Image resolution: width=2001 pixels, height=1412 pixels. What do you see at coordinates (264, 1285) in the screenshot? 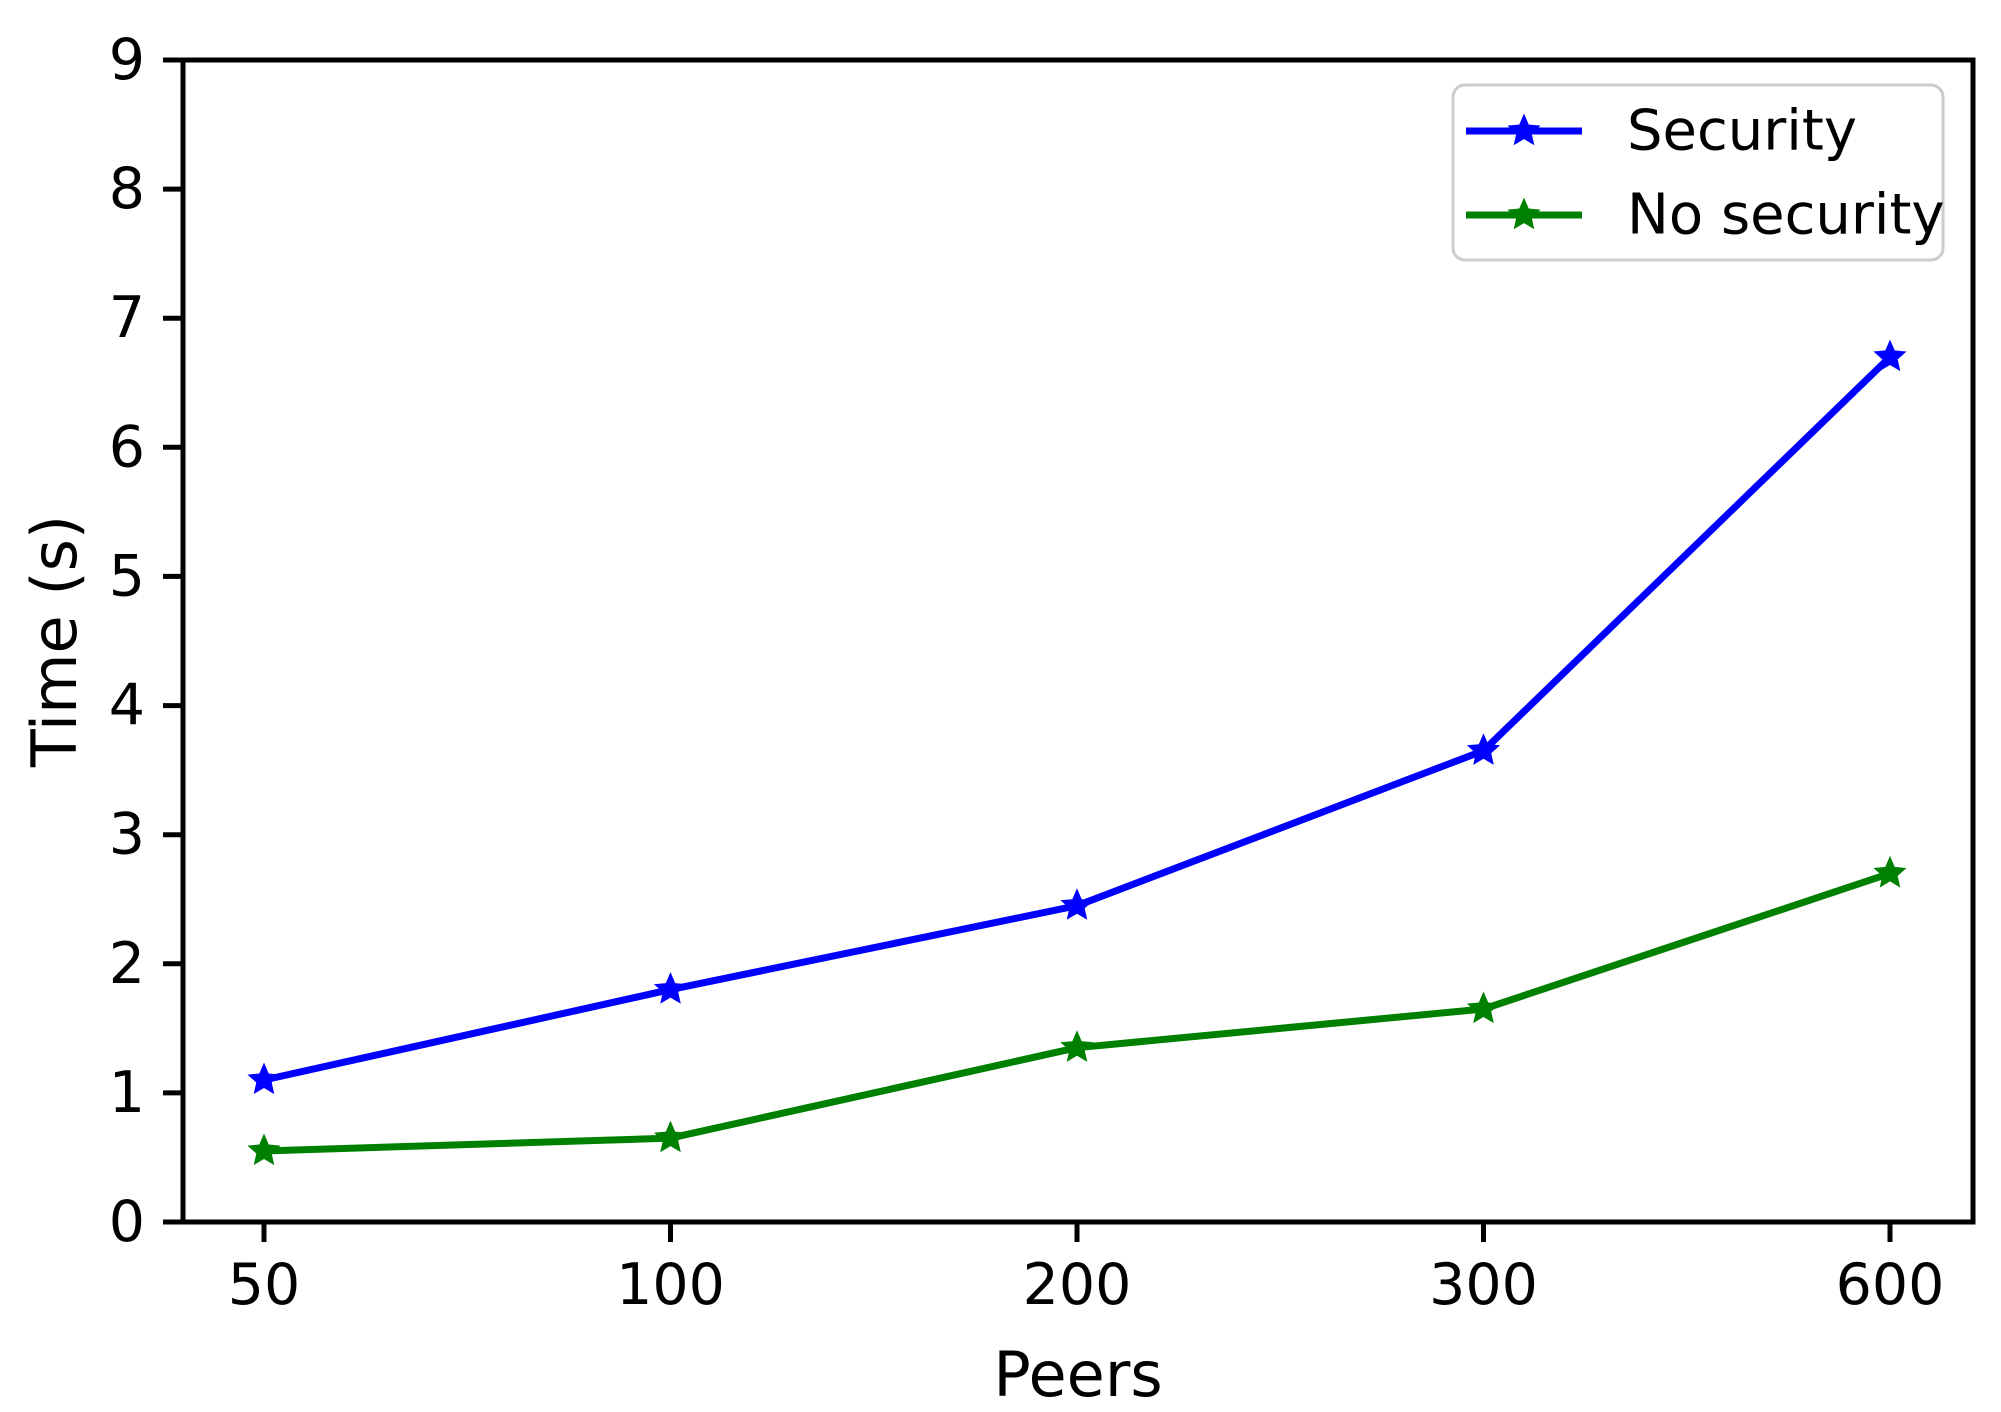
I see `x-tick-label: 50` at bounding box center [264, 1285].